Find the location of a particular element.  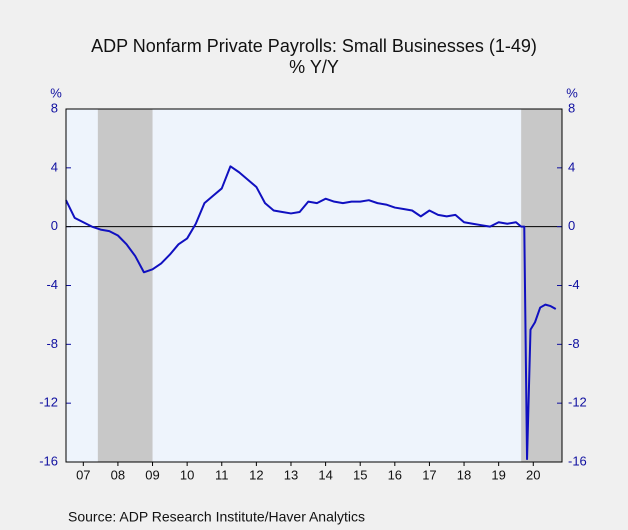

y2-tick-label: 0 is located at coordinates (571, 225).